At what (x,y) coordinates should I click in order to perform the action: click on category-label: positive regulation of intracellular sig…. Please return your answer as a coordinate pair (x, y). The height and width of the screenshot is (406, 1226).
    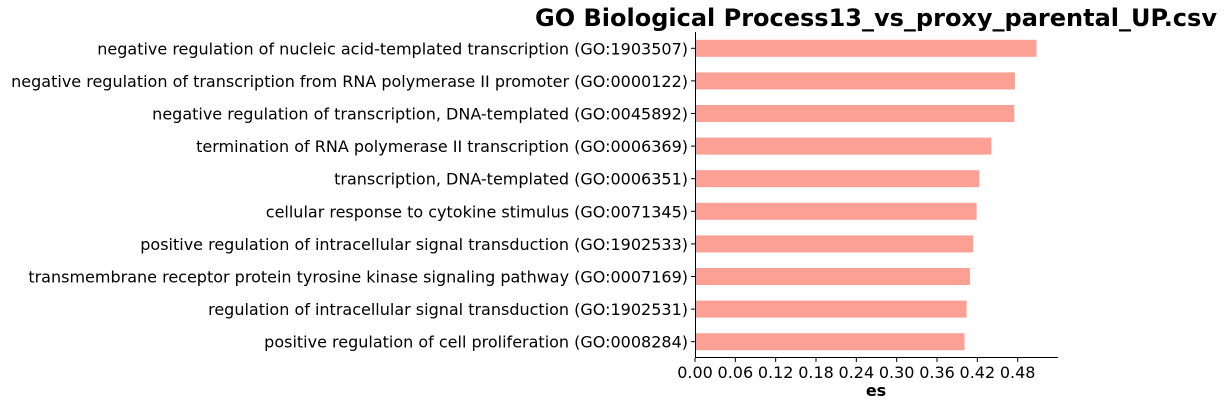
    Looking at the image, I should click on (414, 244).